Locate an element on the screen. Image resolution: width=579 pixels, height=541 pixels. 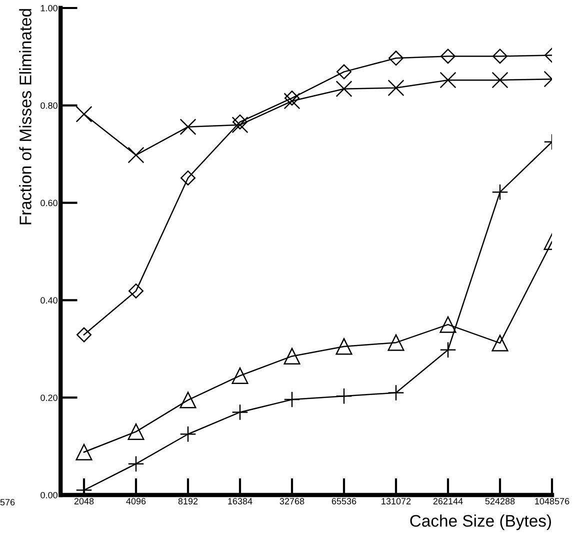
x-axis-title: Cache Size (Bytes) is located at coordinates (480, 522).